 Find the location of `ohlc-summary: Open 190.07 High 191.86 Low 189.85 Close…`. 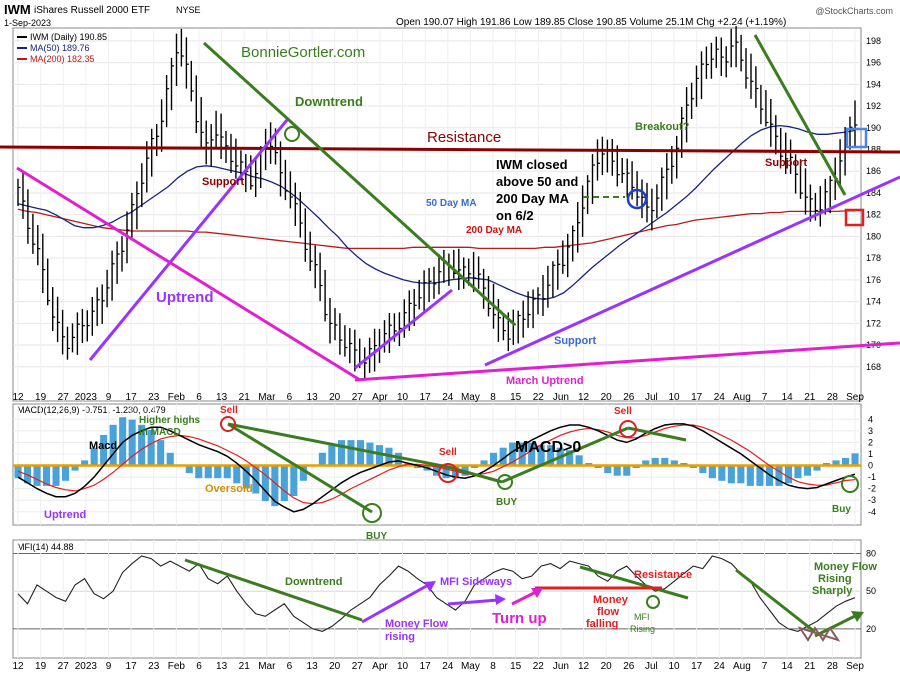

ohlc-summary: Open 190.07 High 191.86 Low 189.85 Close… is located at coordinates (591, 22).